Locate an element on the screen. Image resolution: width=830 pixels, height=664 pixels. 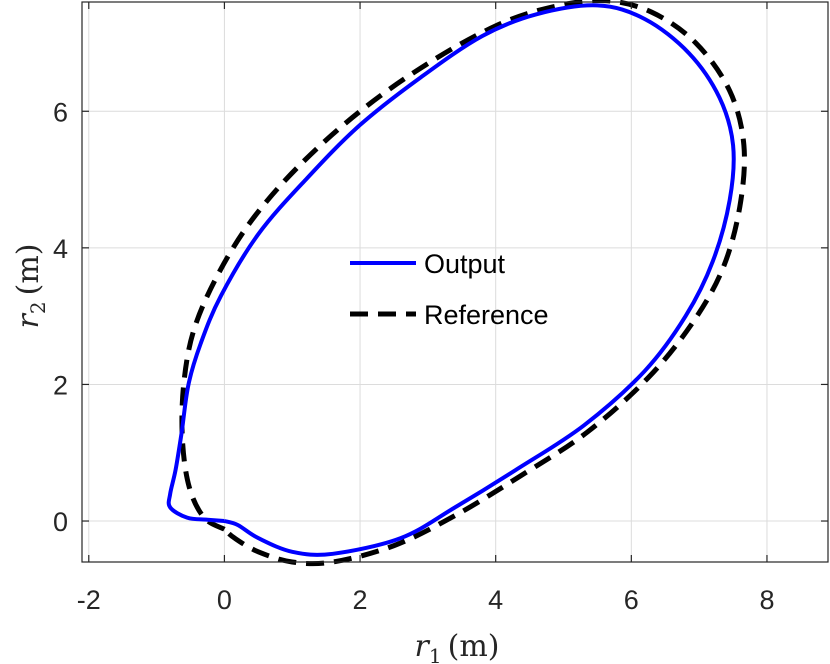
y-tick-label: 6 is located at coordinates (60, 112).